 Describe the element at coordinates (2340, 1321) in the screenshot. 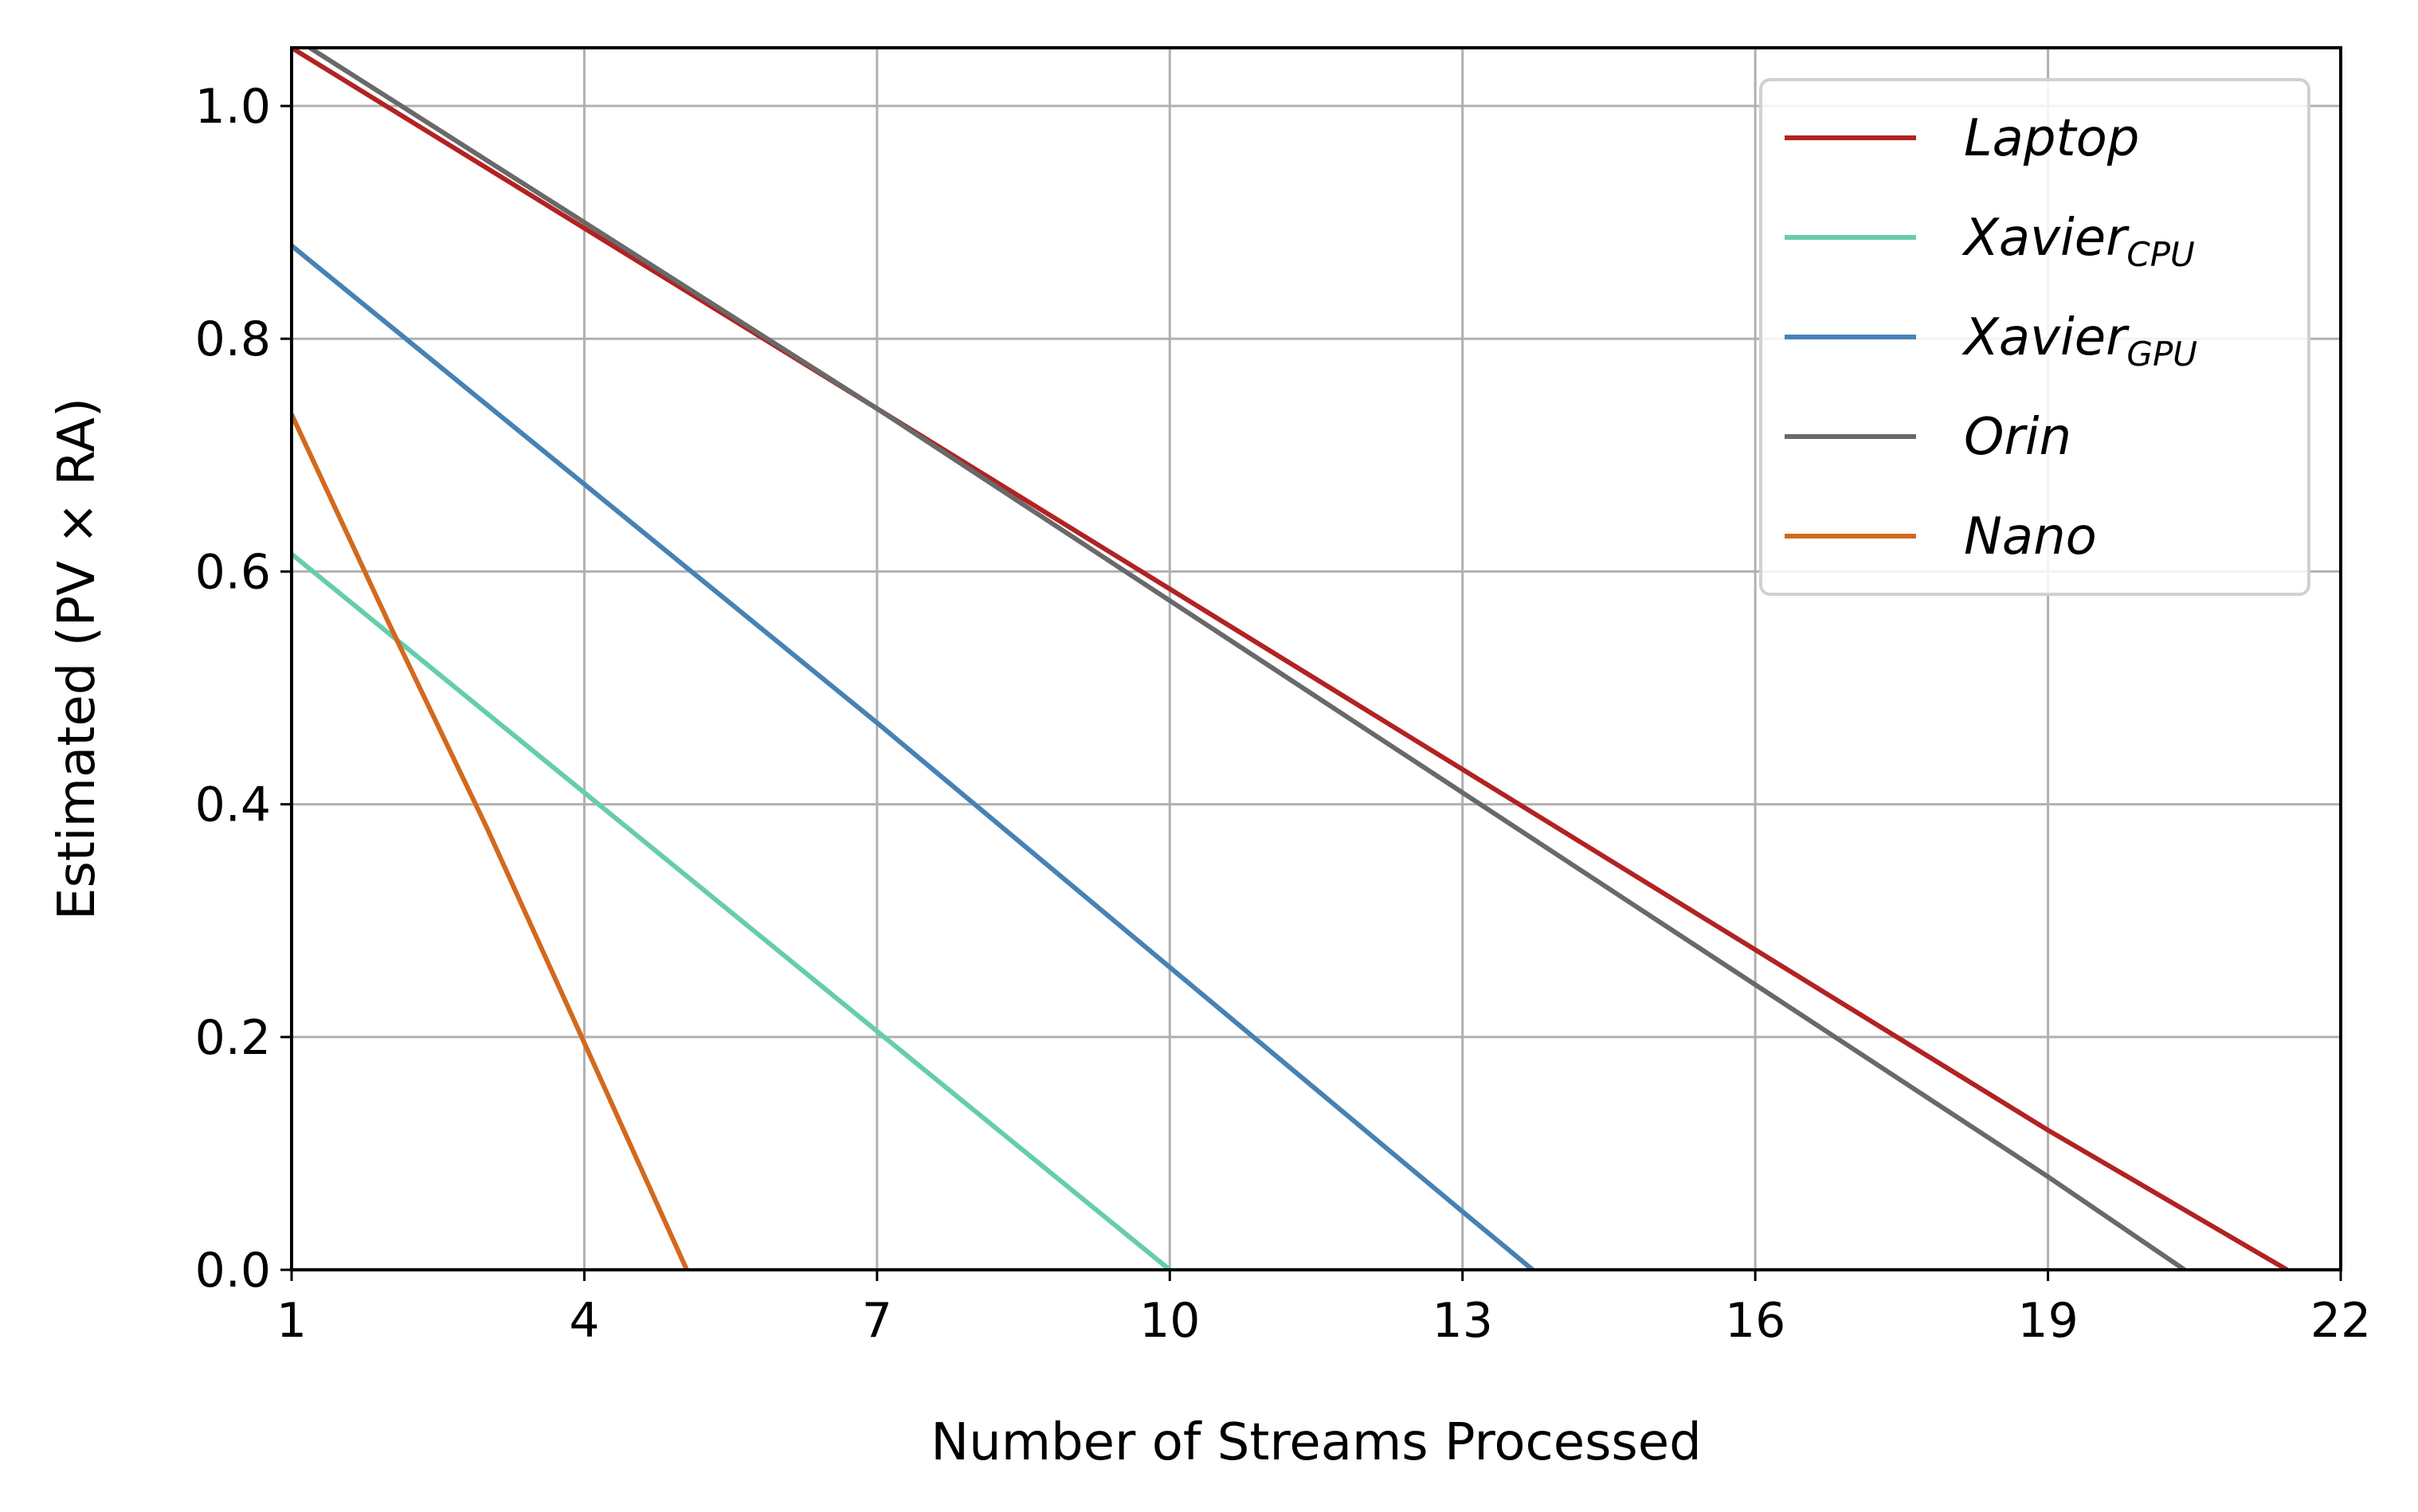

I see `x-tick-label: 22` at that location.